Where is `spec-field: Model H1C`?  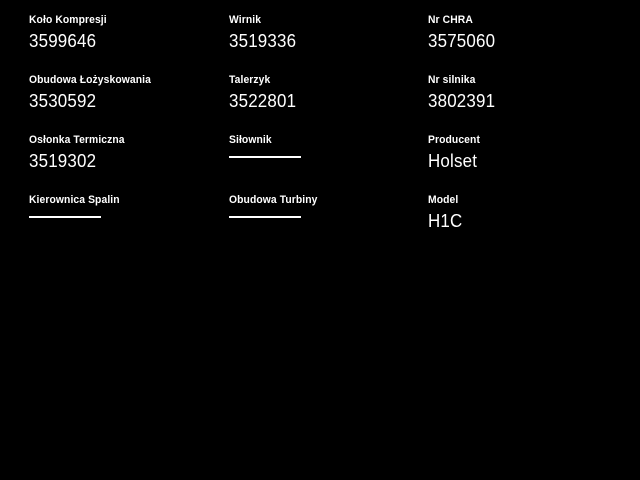
spec-field: Model H1C is located at coordinates (523, 224).